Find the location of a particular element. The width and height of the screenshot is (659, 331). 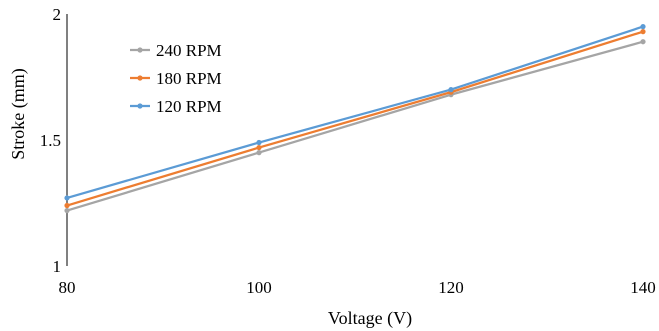

y-tick-label: 2 is located at coordinates (57, 14).